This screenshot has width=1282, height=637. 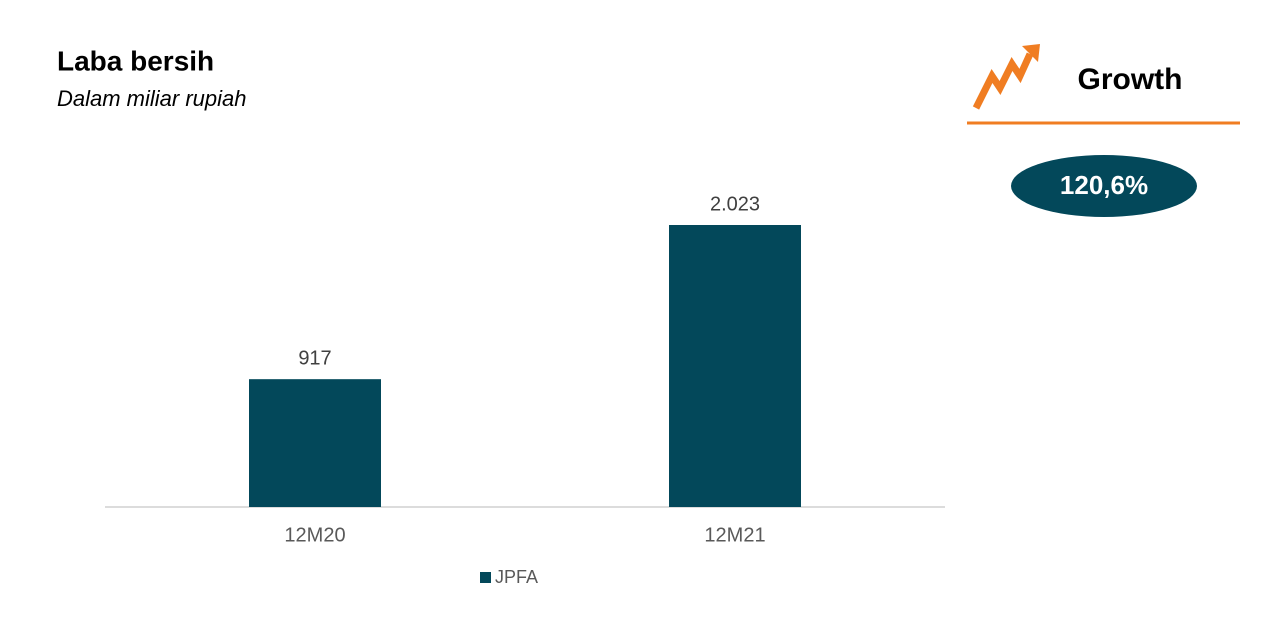 I want to click on growth-icon, so click(x=1006, y=77).